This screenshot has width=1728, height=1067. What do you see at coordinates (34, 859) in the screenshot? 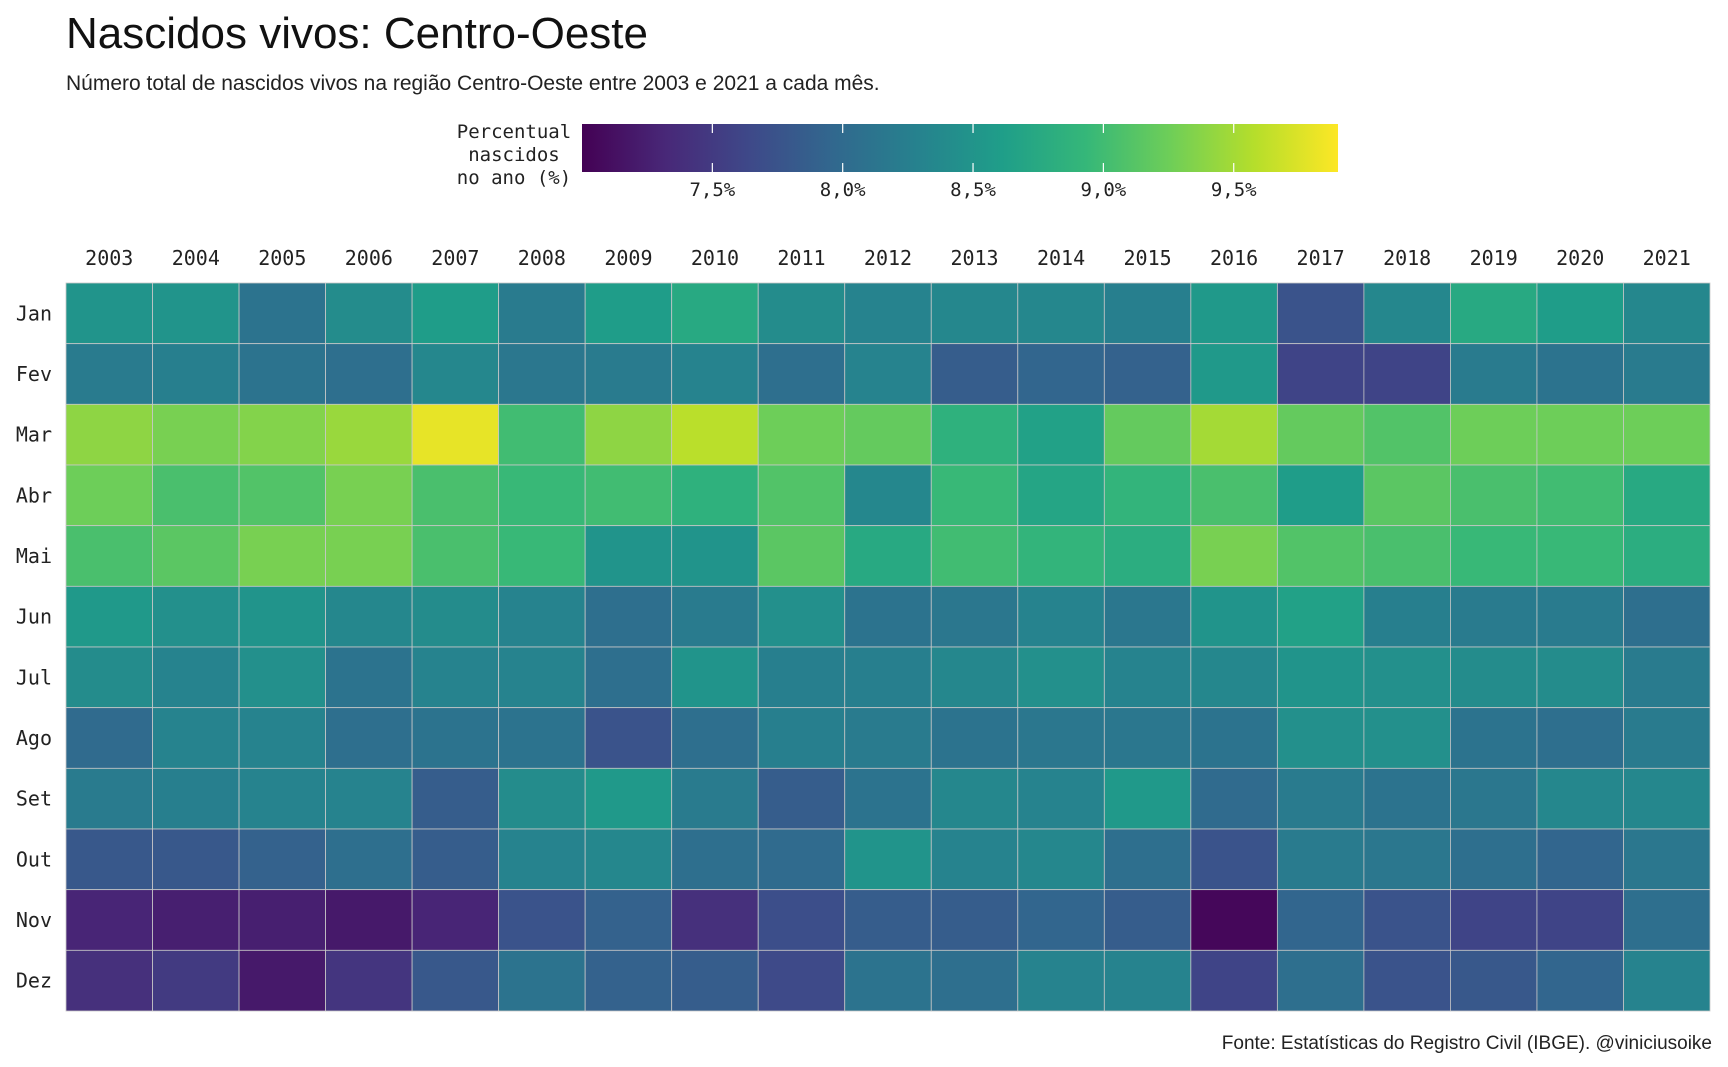
I see `y-tick-label: Out` at bounding box center [34, 859].